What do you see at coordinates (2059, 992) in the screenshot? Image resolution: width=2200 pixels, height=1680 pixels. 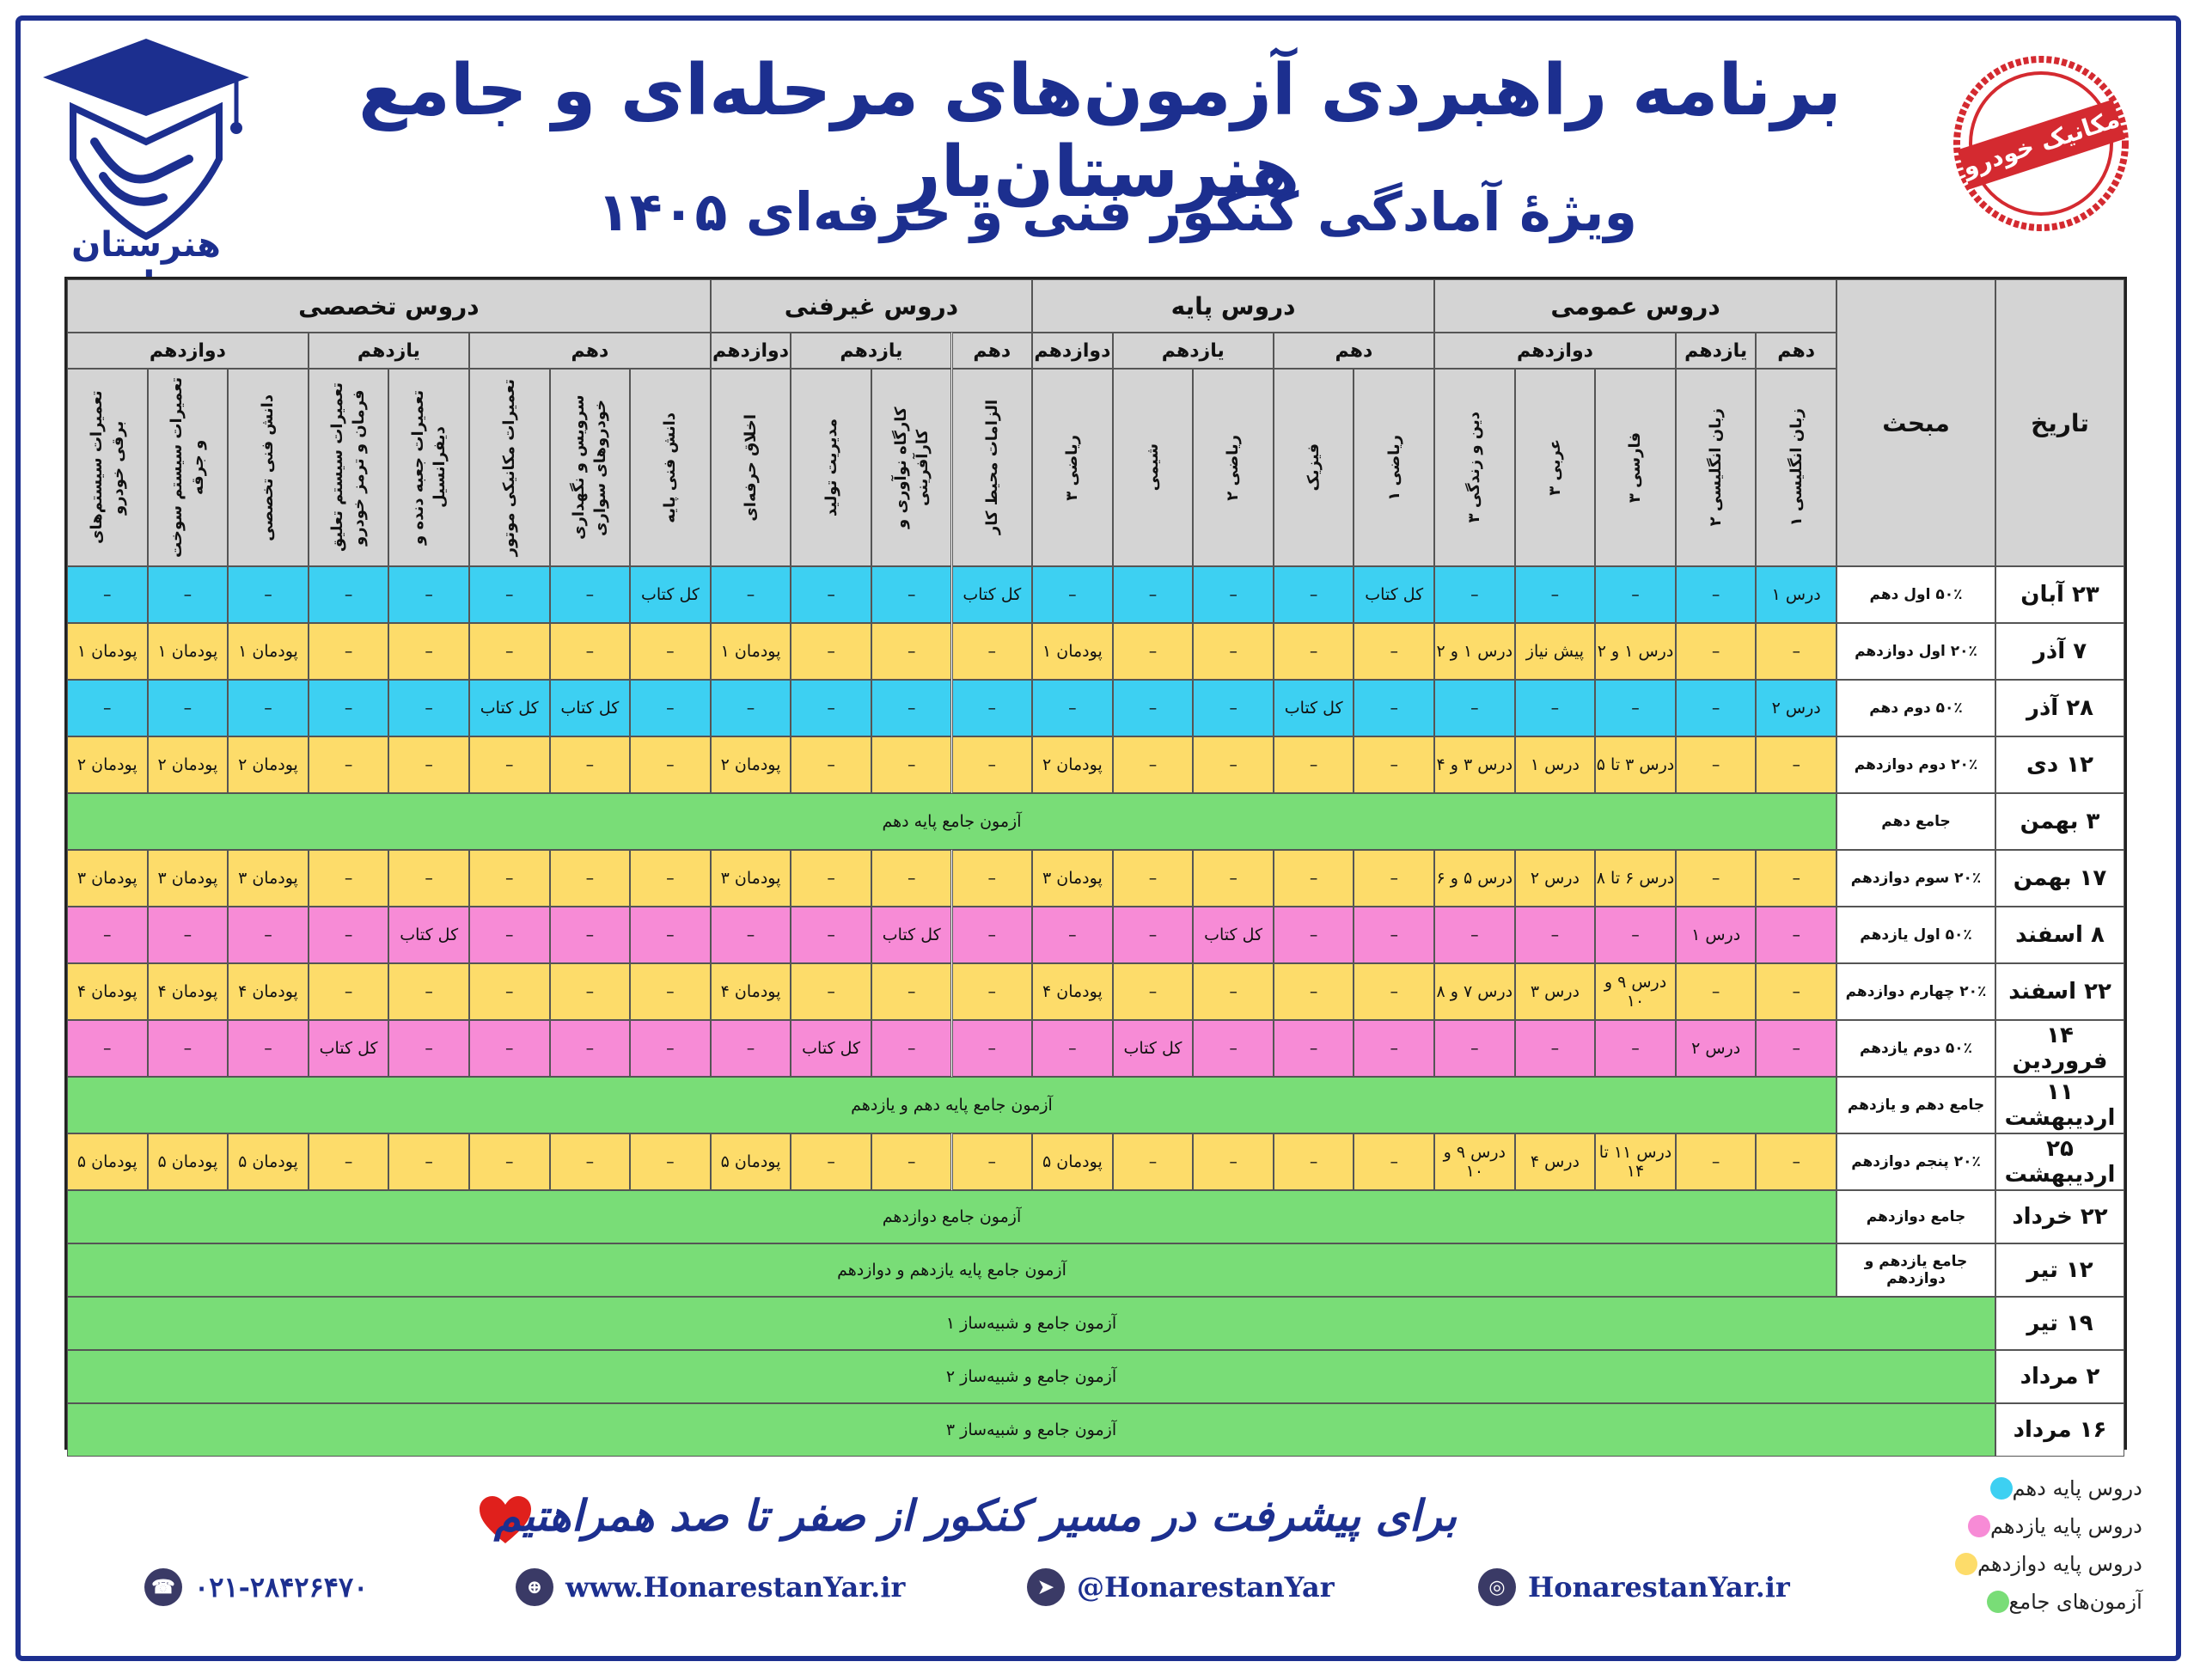 I see `row-date: ۲۲ اسفند` at bounding box center [2059, 992].